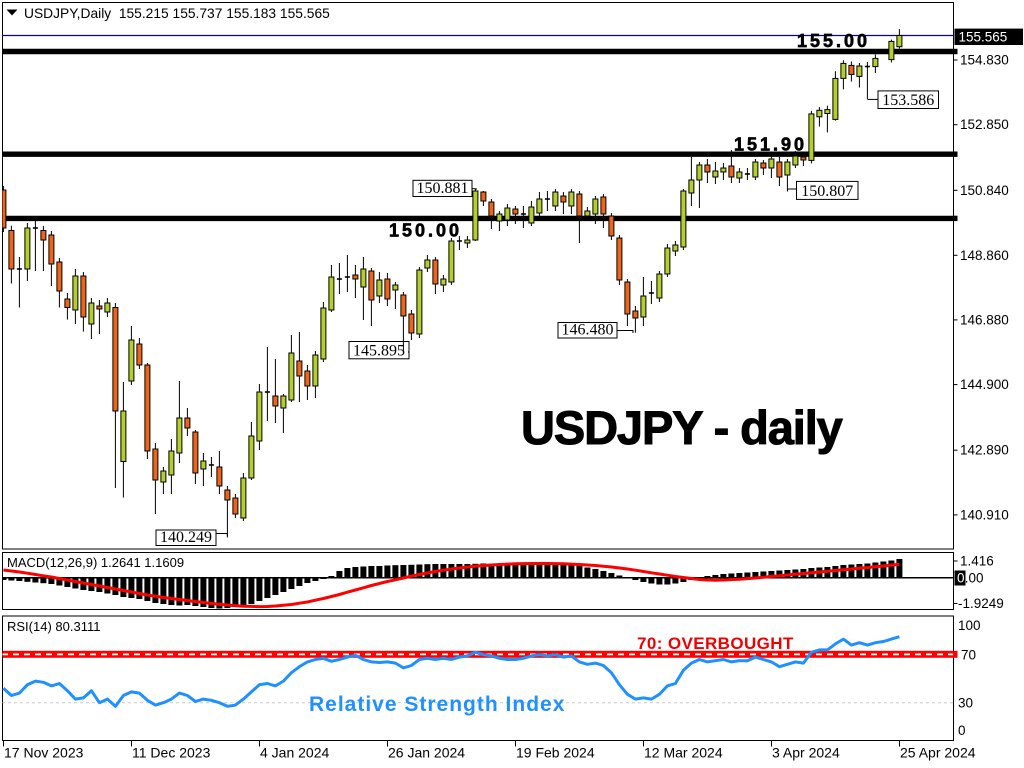 This screenshot has width=1024, height=768. I want to click on svg-text: USDJPY - daily, so click(682, 427).